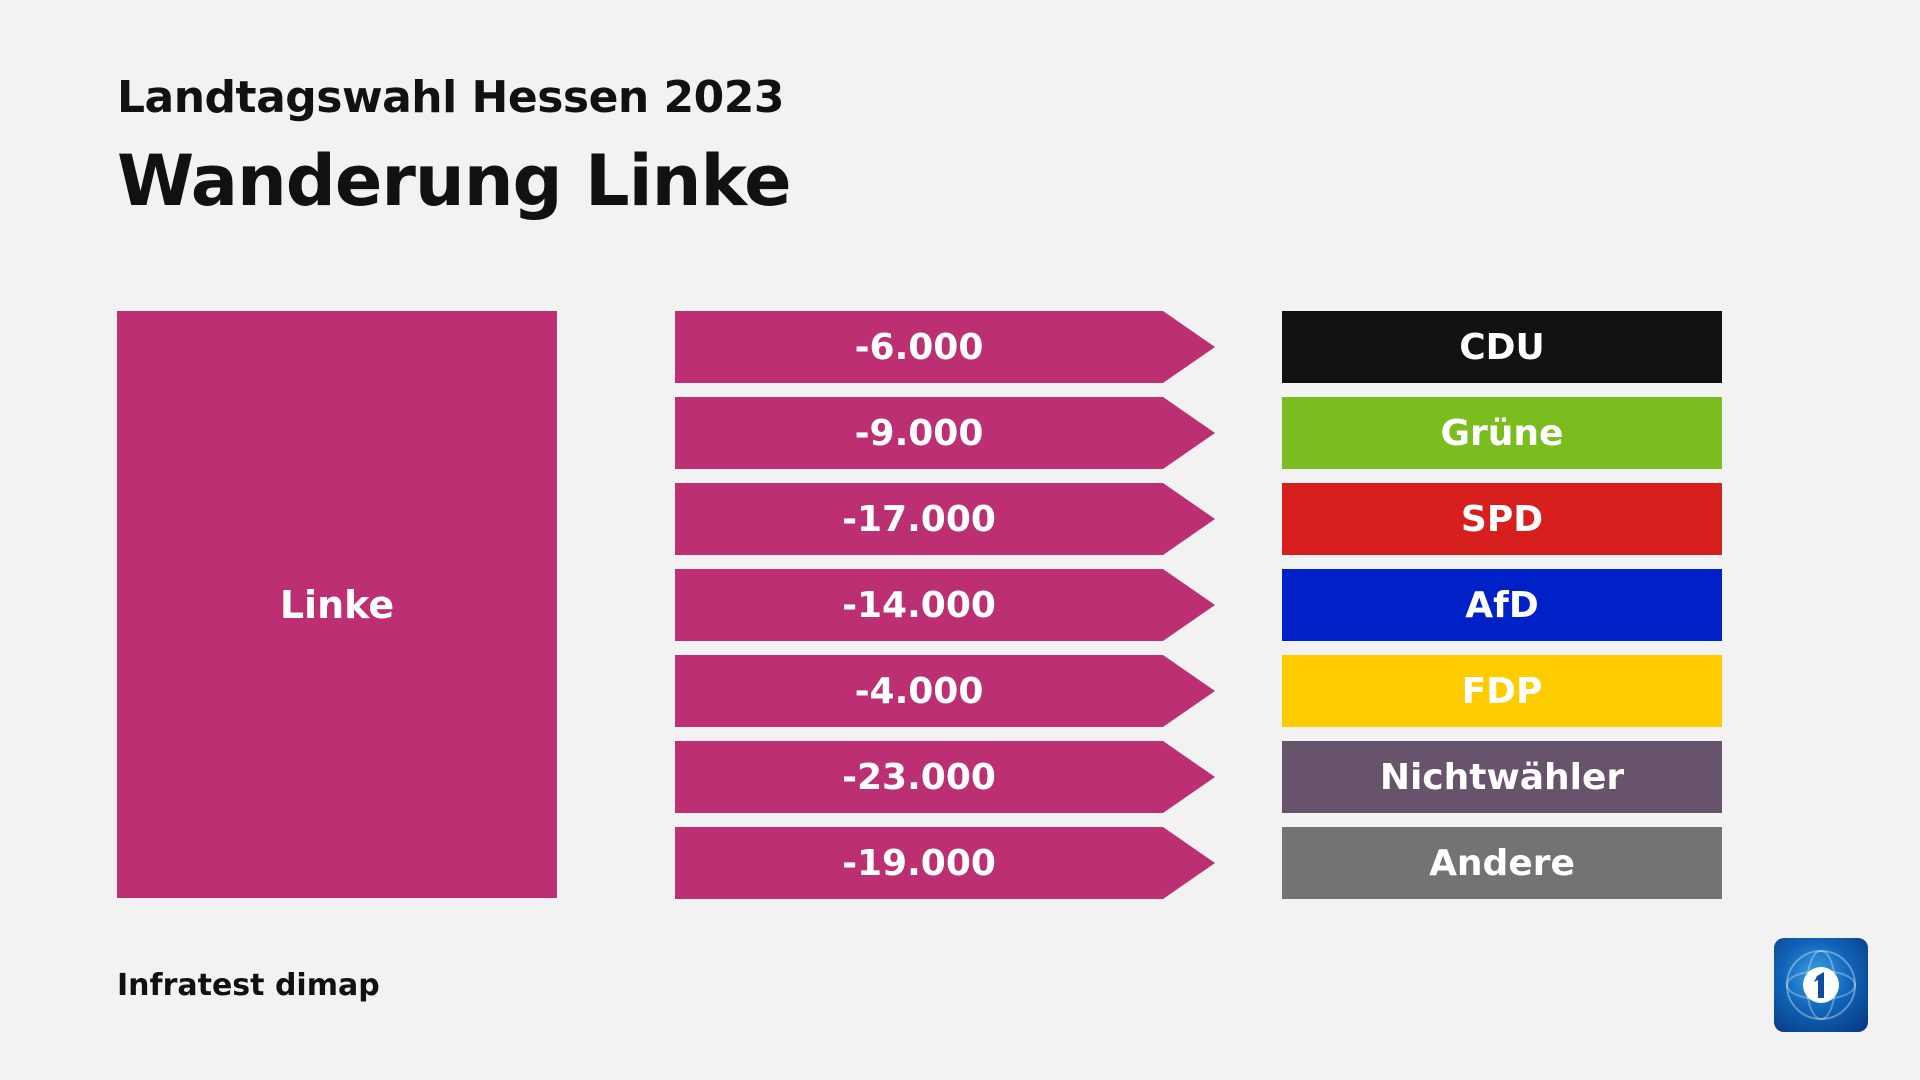 This screenshot has height=1080, width=1920. I want to click on target-party-box: Nichtwähler, so click(1502, 777).